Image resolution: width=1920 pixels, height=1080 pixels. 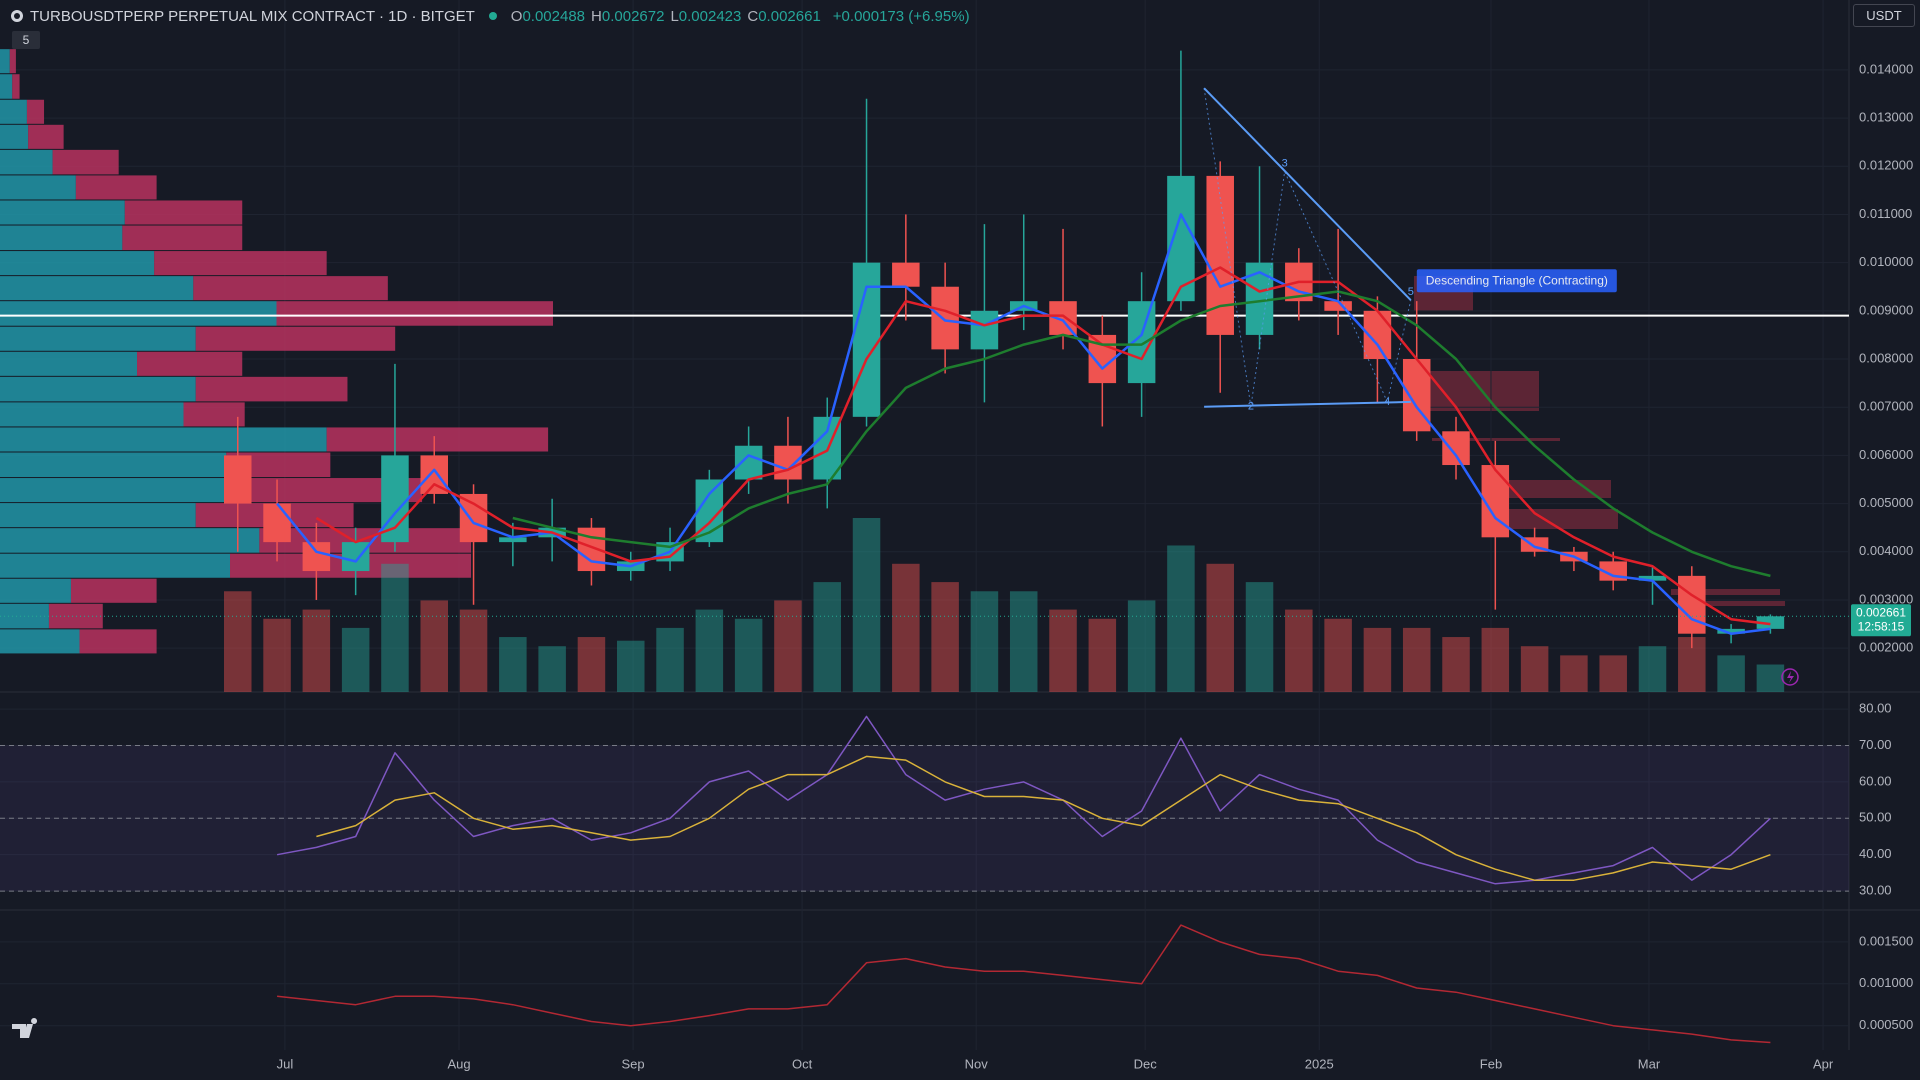 I want to click on ohlc-key: L, so click(x=674, y=16).